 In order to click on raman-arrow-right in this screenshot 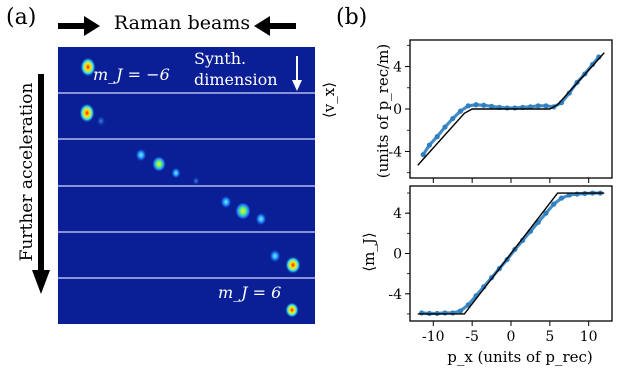, I will do `click(275, 26)`.